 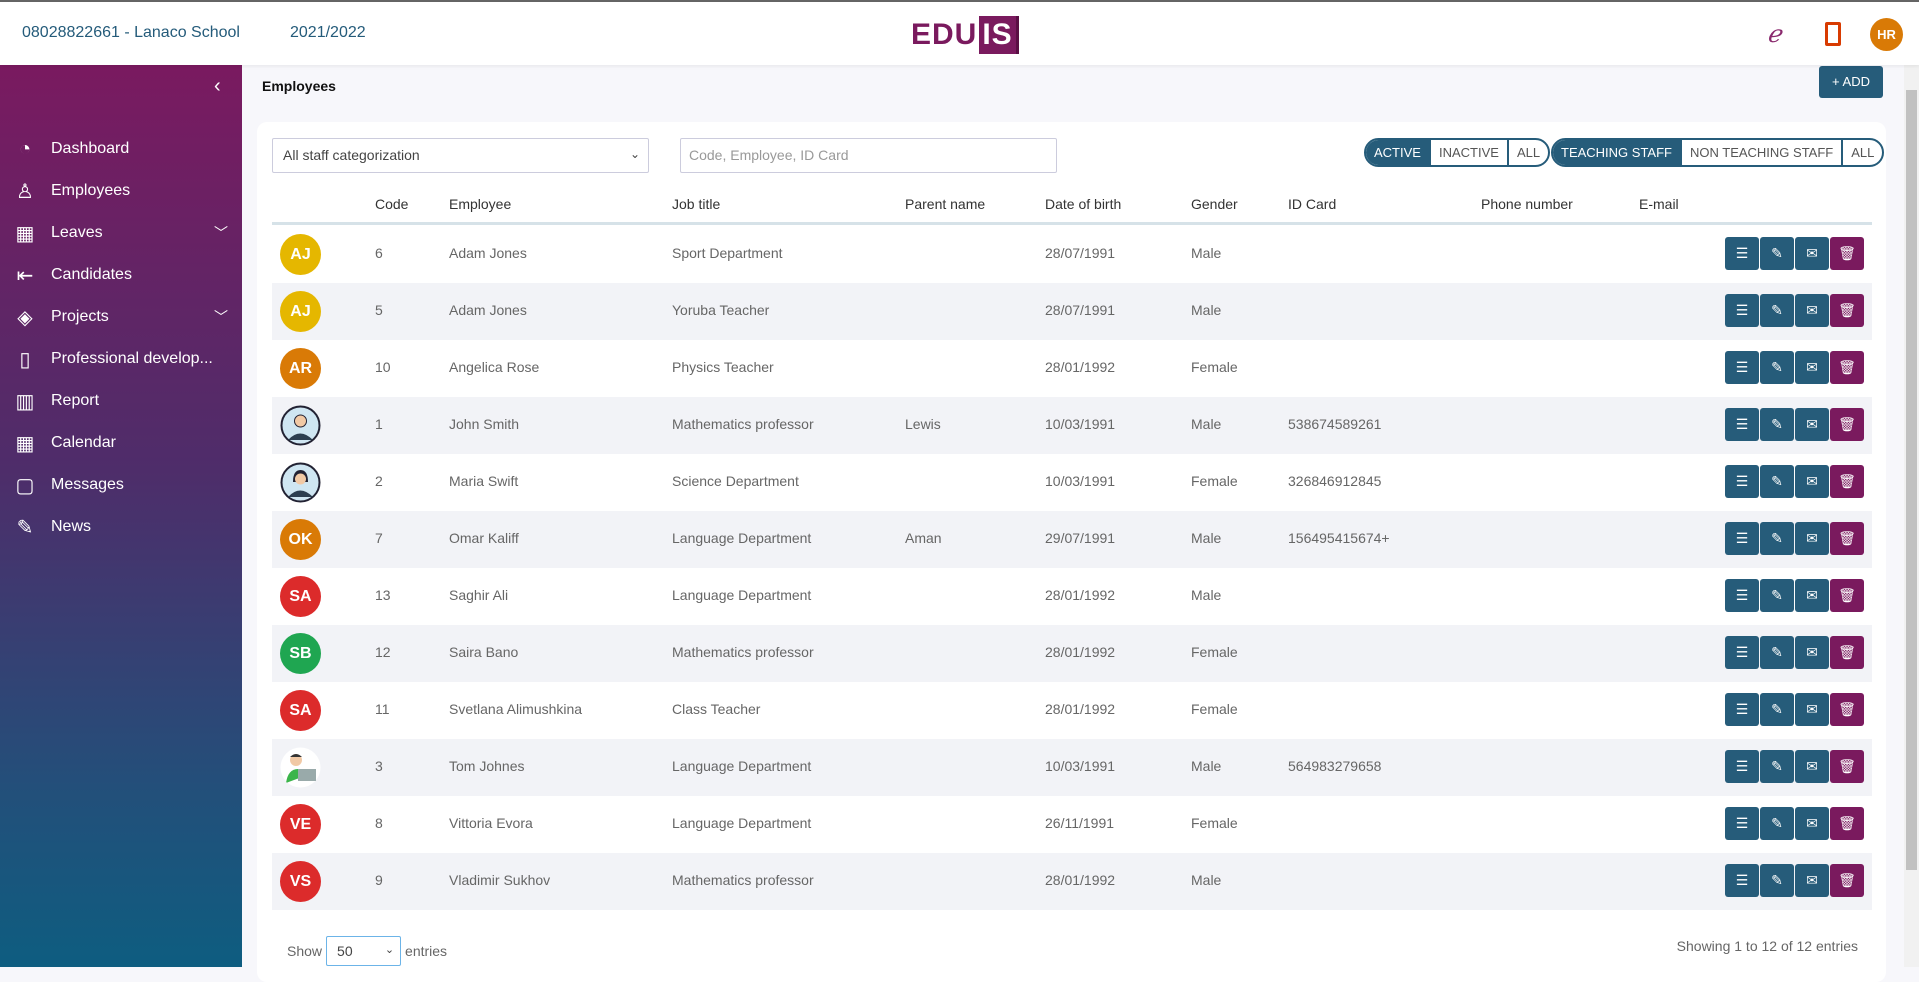 What do you see at coordinates (121, 485) in the screenshot?
I see `sidebar-item-messages: ▢ Messages` at bounding box center [121, 485].